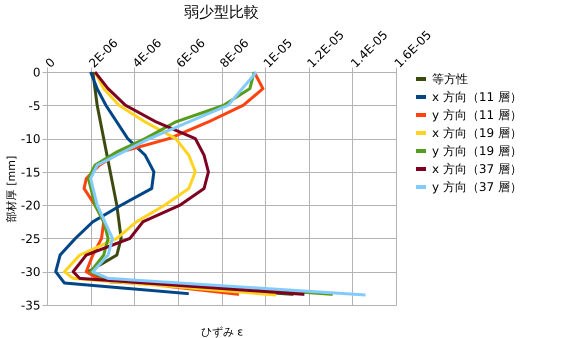  Describe the element at coordinates (221, 12) in the screenshot. I see `chart-title: 弱少型比較` at that location.